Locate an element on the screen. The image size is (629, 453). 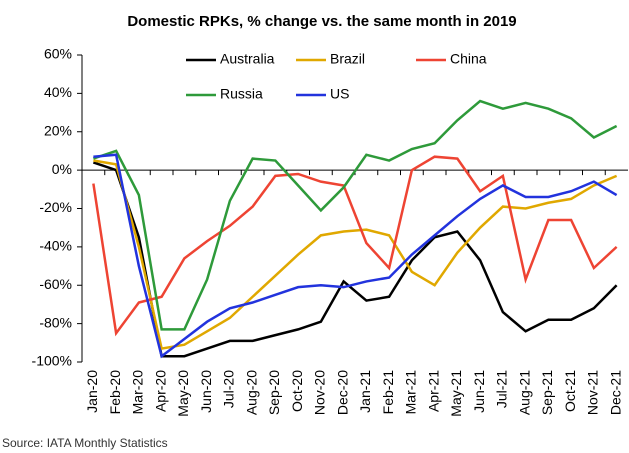
x-tick-label: Jun-21 is located at coordinates (479, 391).